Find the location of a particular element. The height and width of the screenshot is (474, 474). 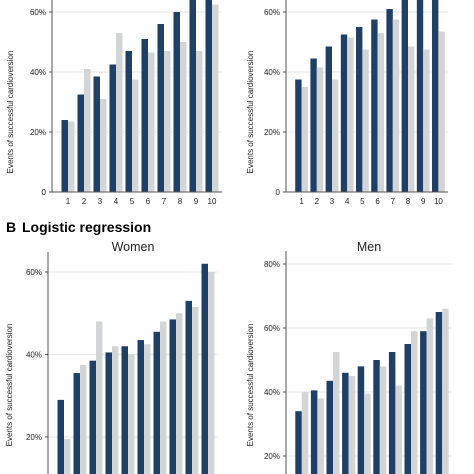

y-tick-label: 80% is located at coordinates (272, 264).